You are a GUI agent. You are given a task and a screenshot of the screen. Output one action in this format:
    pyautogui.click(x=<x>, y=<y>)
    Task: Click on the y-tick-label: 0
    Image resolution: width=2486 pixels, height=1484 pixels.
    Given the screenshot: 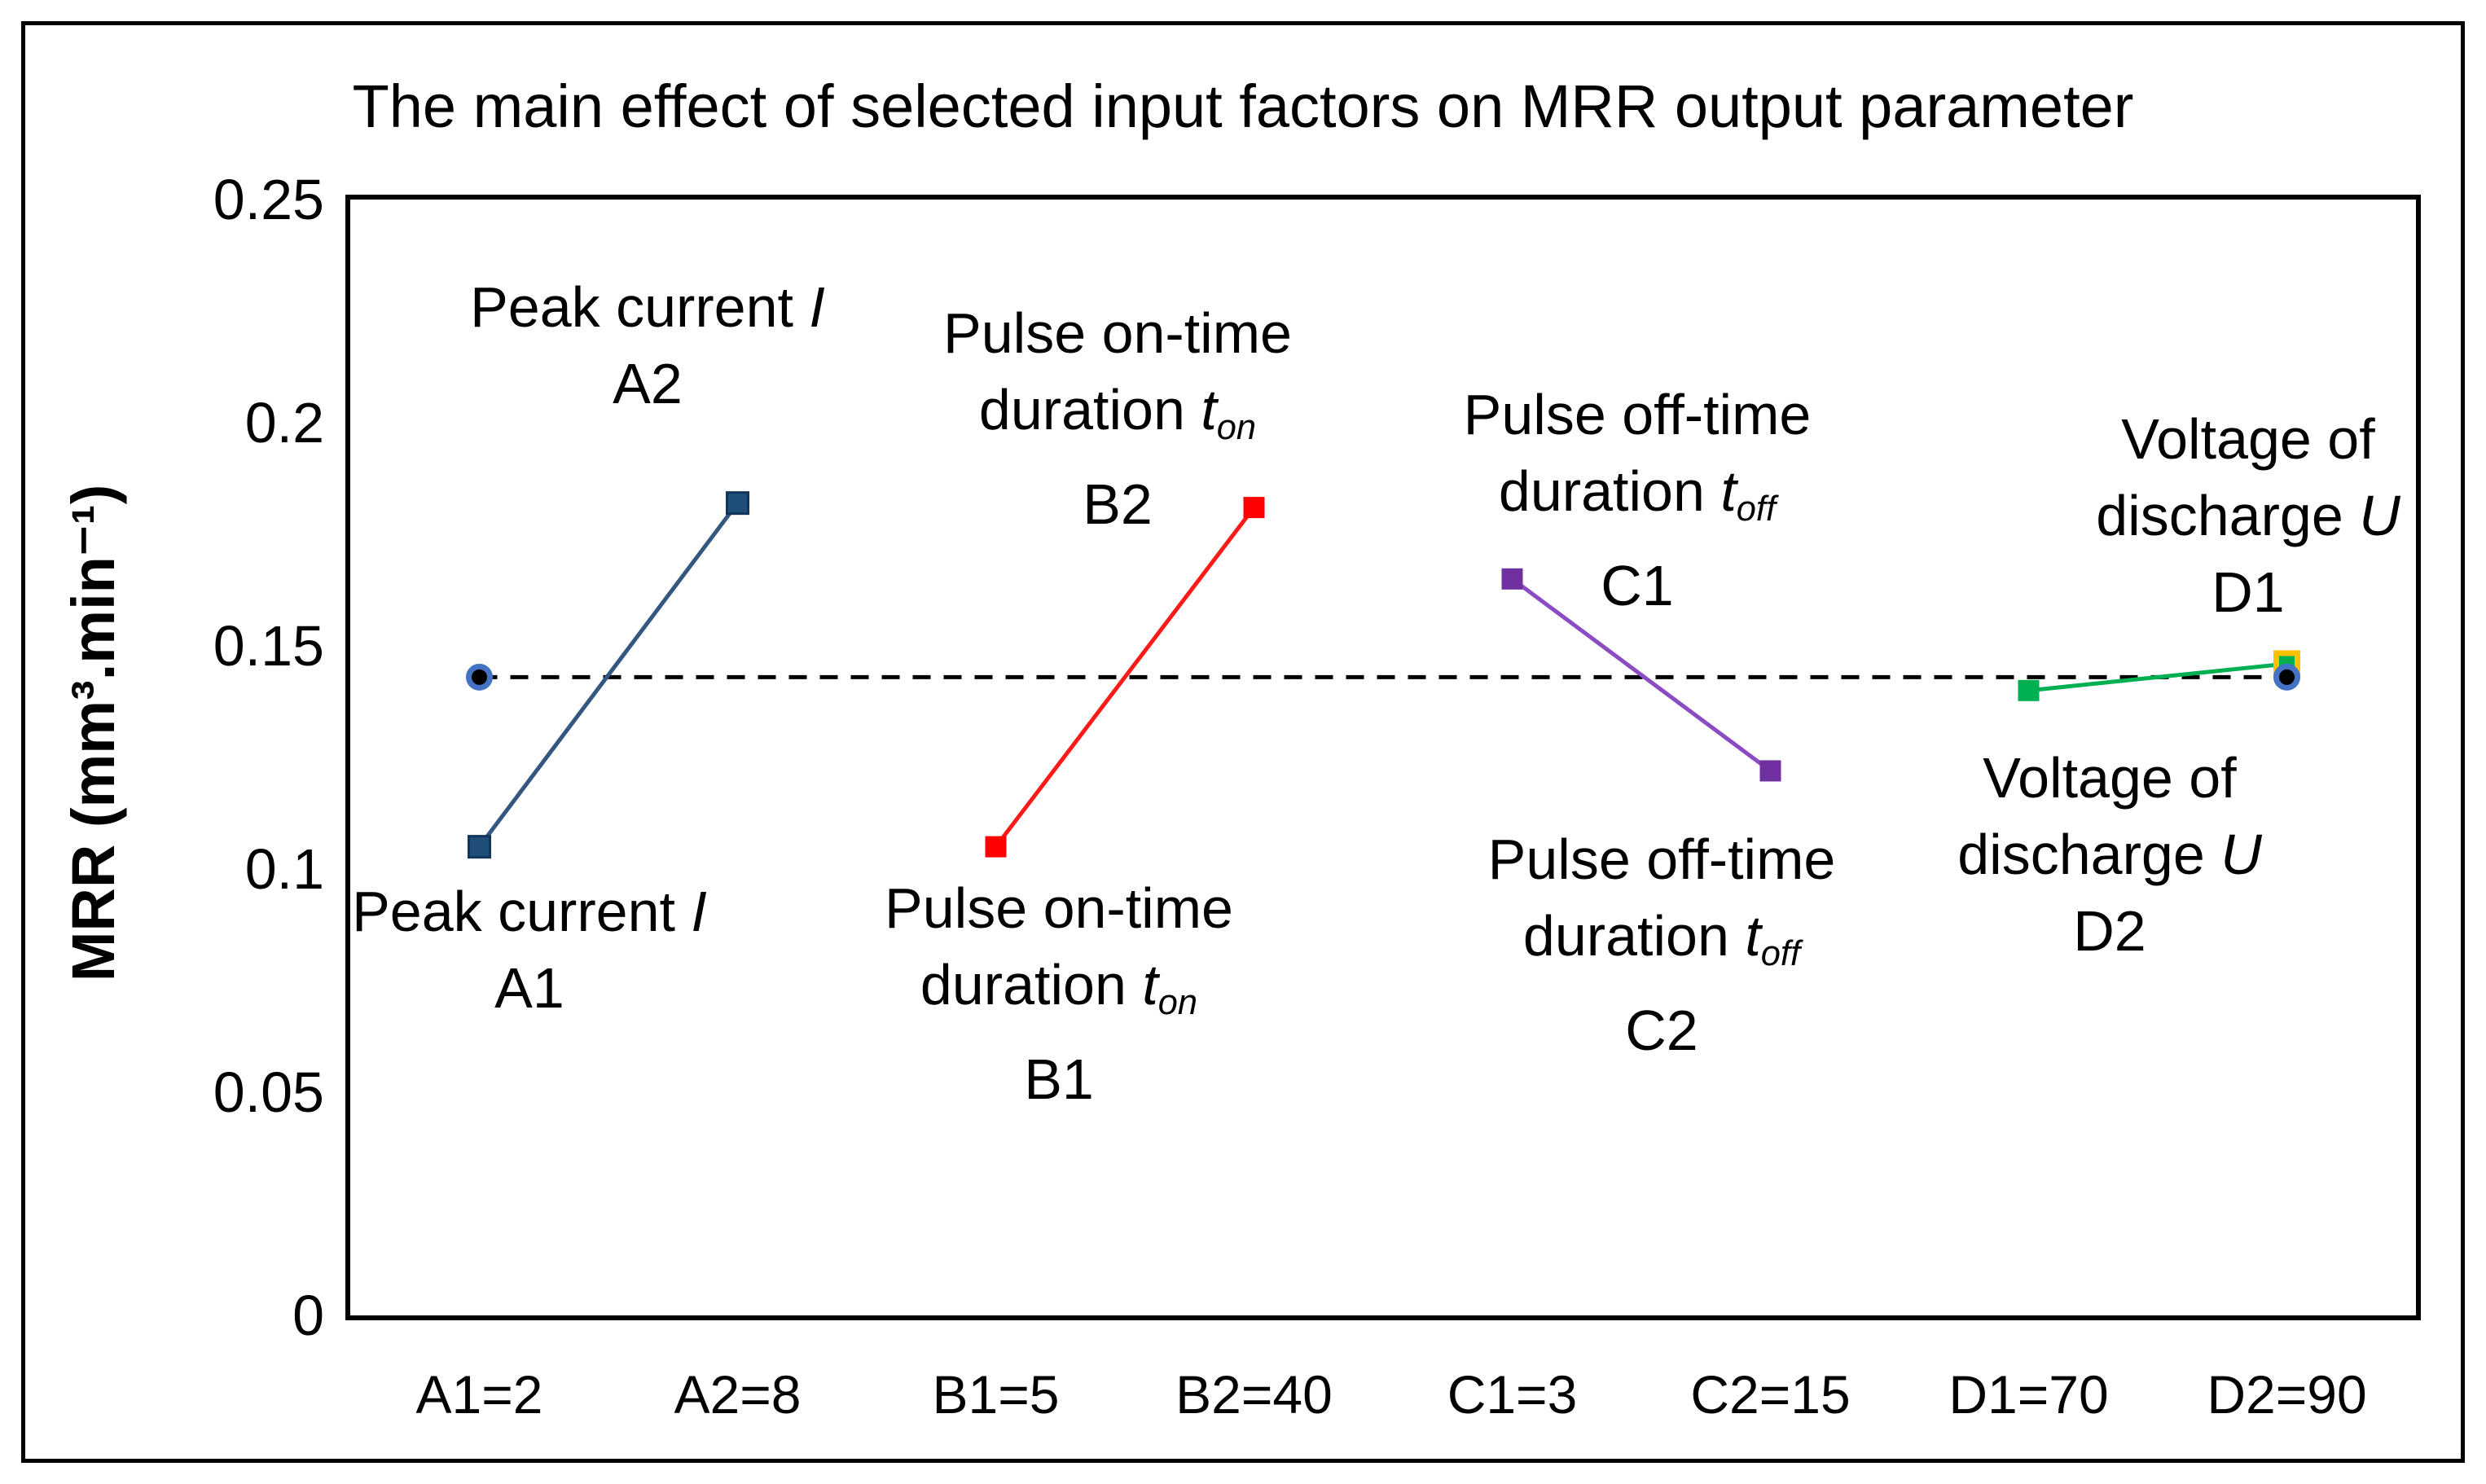 What is the action you would take?
    pyautogui.click(x=308, y=1315)
    